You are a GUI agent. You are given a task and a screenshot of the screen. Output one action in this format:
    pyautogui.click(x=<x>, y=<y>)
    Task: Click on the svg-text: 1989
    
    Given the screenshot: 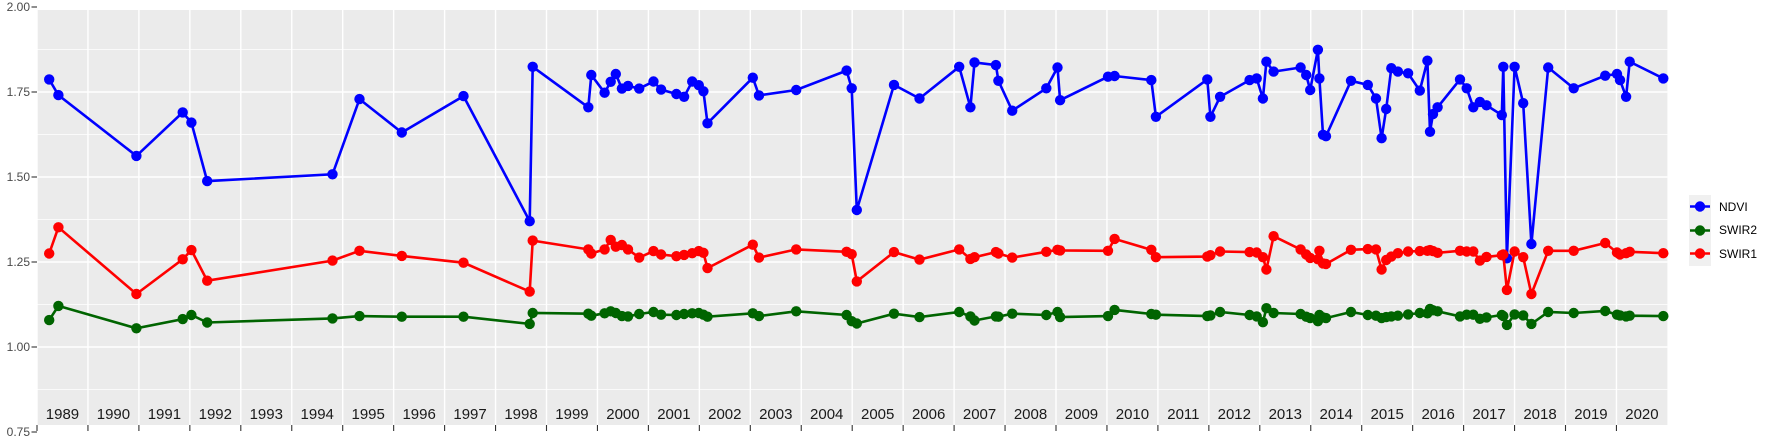 What is the action you would take?
    pyautogui.click(x=62, y=414)
    